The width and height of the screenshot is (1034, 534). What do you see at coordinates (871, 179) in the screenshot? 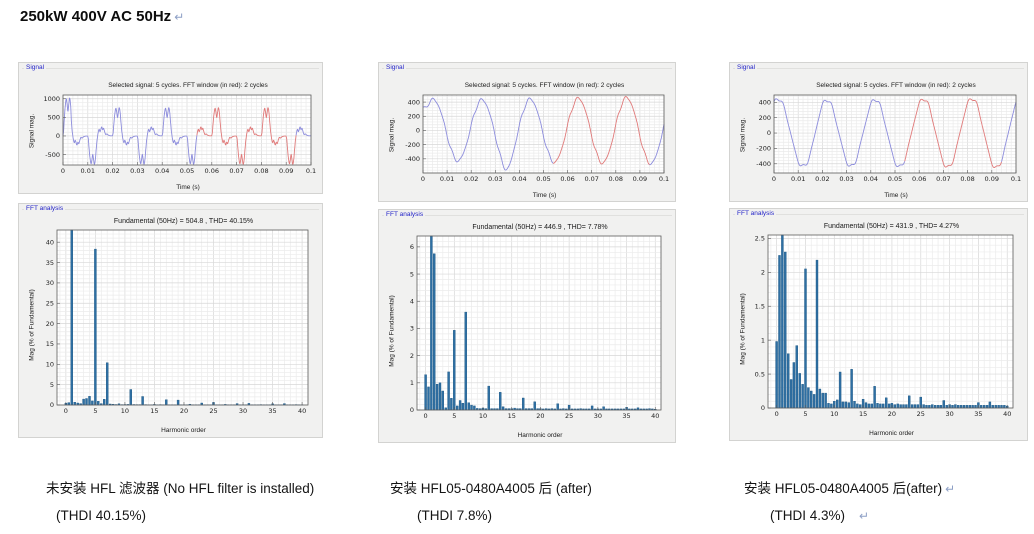
I see `svg-text: 0.04` at bounding box center [871, 179].